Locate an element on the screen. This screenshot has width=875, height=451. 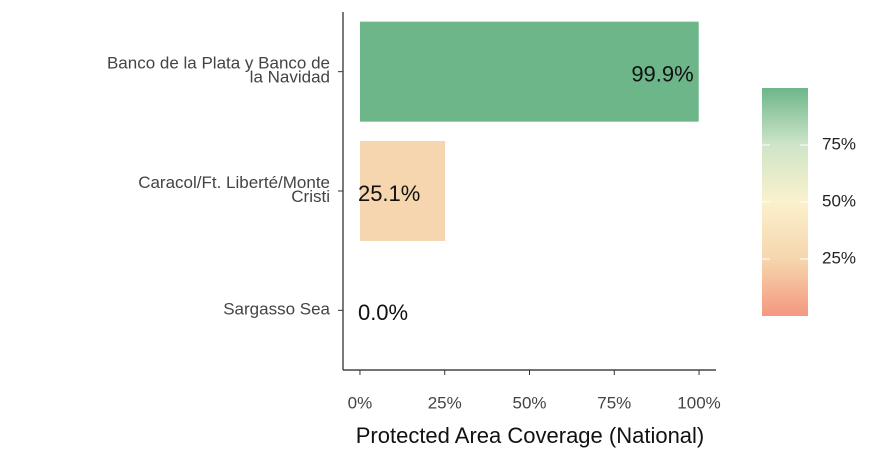
colorbar-tick-label: 75% is located at coordinates (839, 143).